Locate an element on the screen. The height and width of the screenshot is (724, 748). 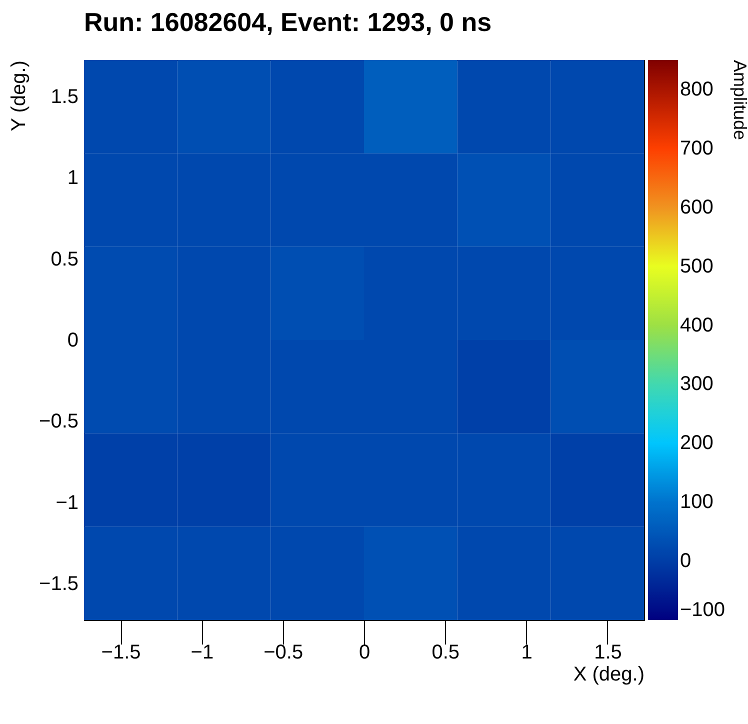
y-tick-label: −1 is located at coordinates (67, 503).